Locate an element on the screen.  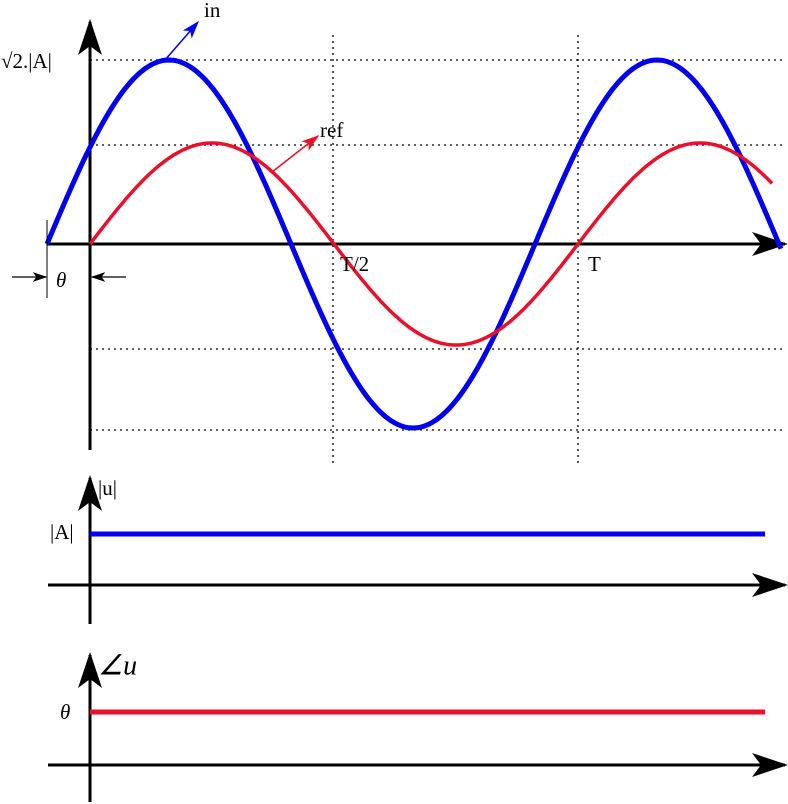
ref-pointer is located at coordinates (295, 154).